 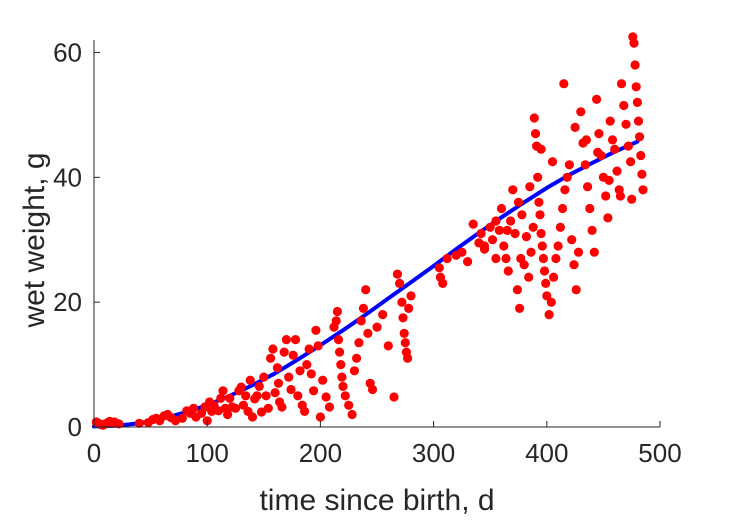 I want to click on y-axis-title: wet weight, g, so click(x=34, y=240).